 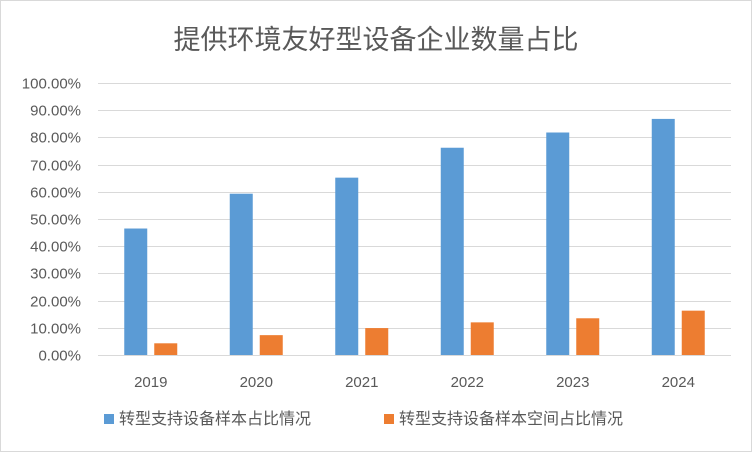 I want to click on bar-space-share-2019, so click(x=166, y=349).